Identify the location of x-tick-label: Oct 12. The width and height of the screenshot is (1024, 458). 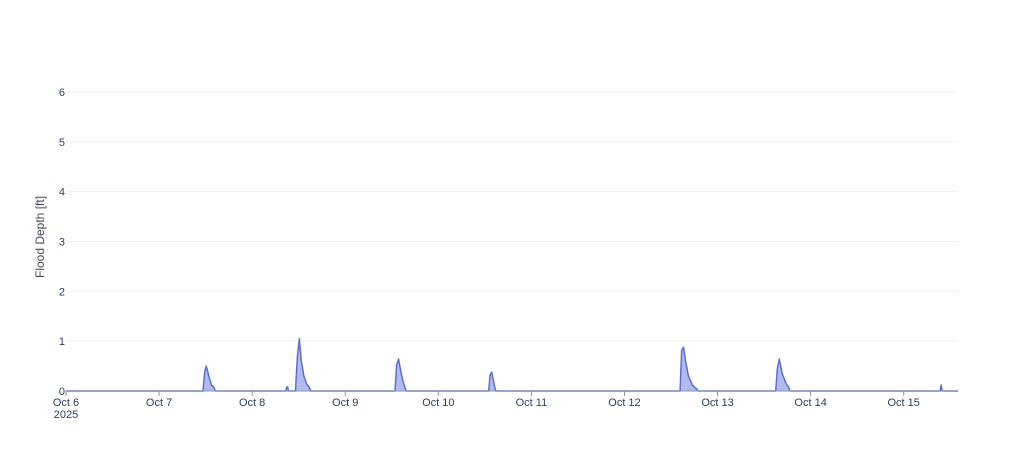
(624, 403).